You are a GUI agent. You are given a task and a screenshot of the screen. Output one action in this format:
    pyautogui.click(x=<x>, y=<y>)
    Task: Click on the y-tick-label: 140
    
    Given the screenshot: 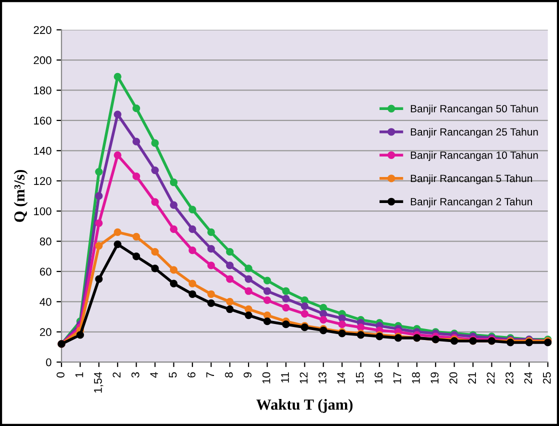 What is the action you would take?
    pyautogui.click(x=43, y=150)
    